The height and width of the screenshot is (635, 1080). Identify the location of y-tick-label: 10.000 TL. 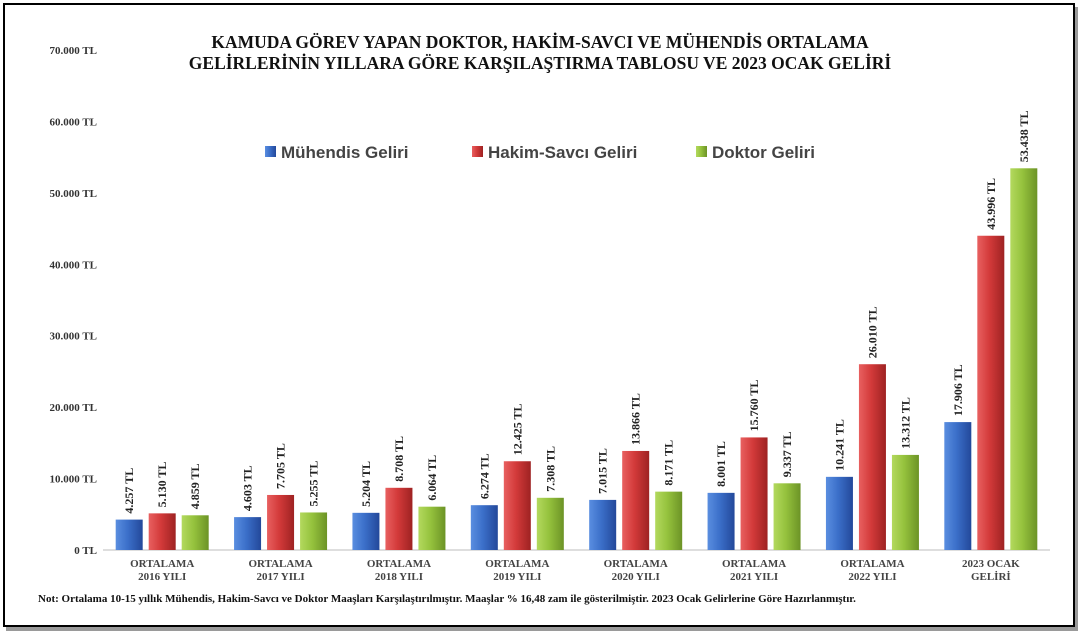
(73, 480).